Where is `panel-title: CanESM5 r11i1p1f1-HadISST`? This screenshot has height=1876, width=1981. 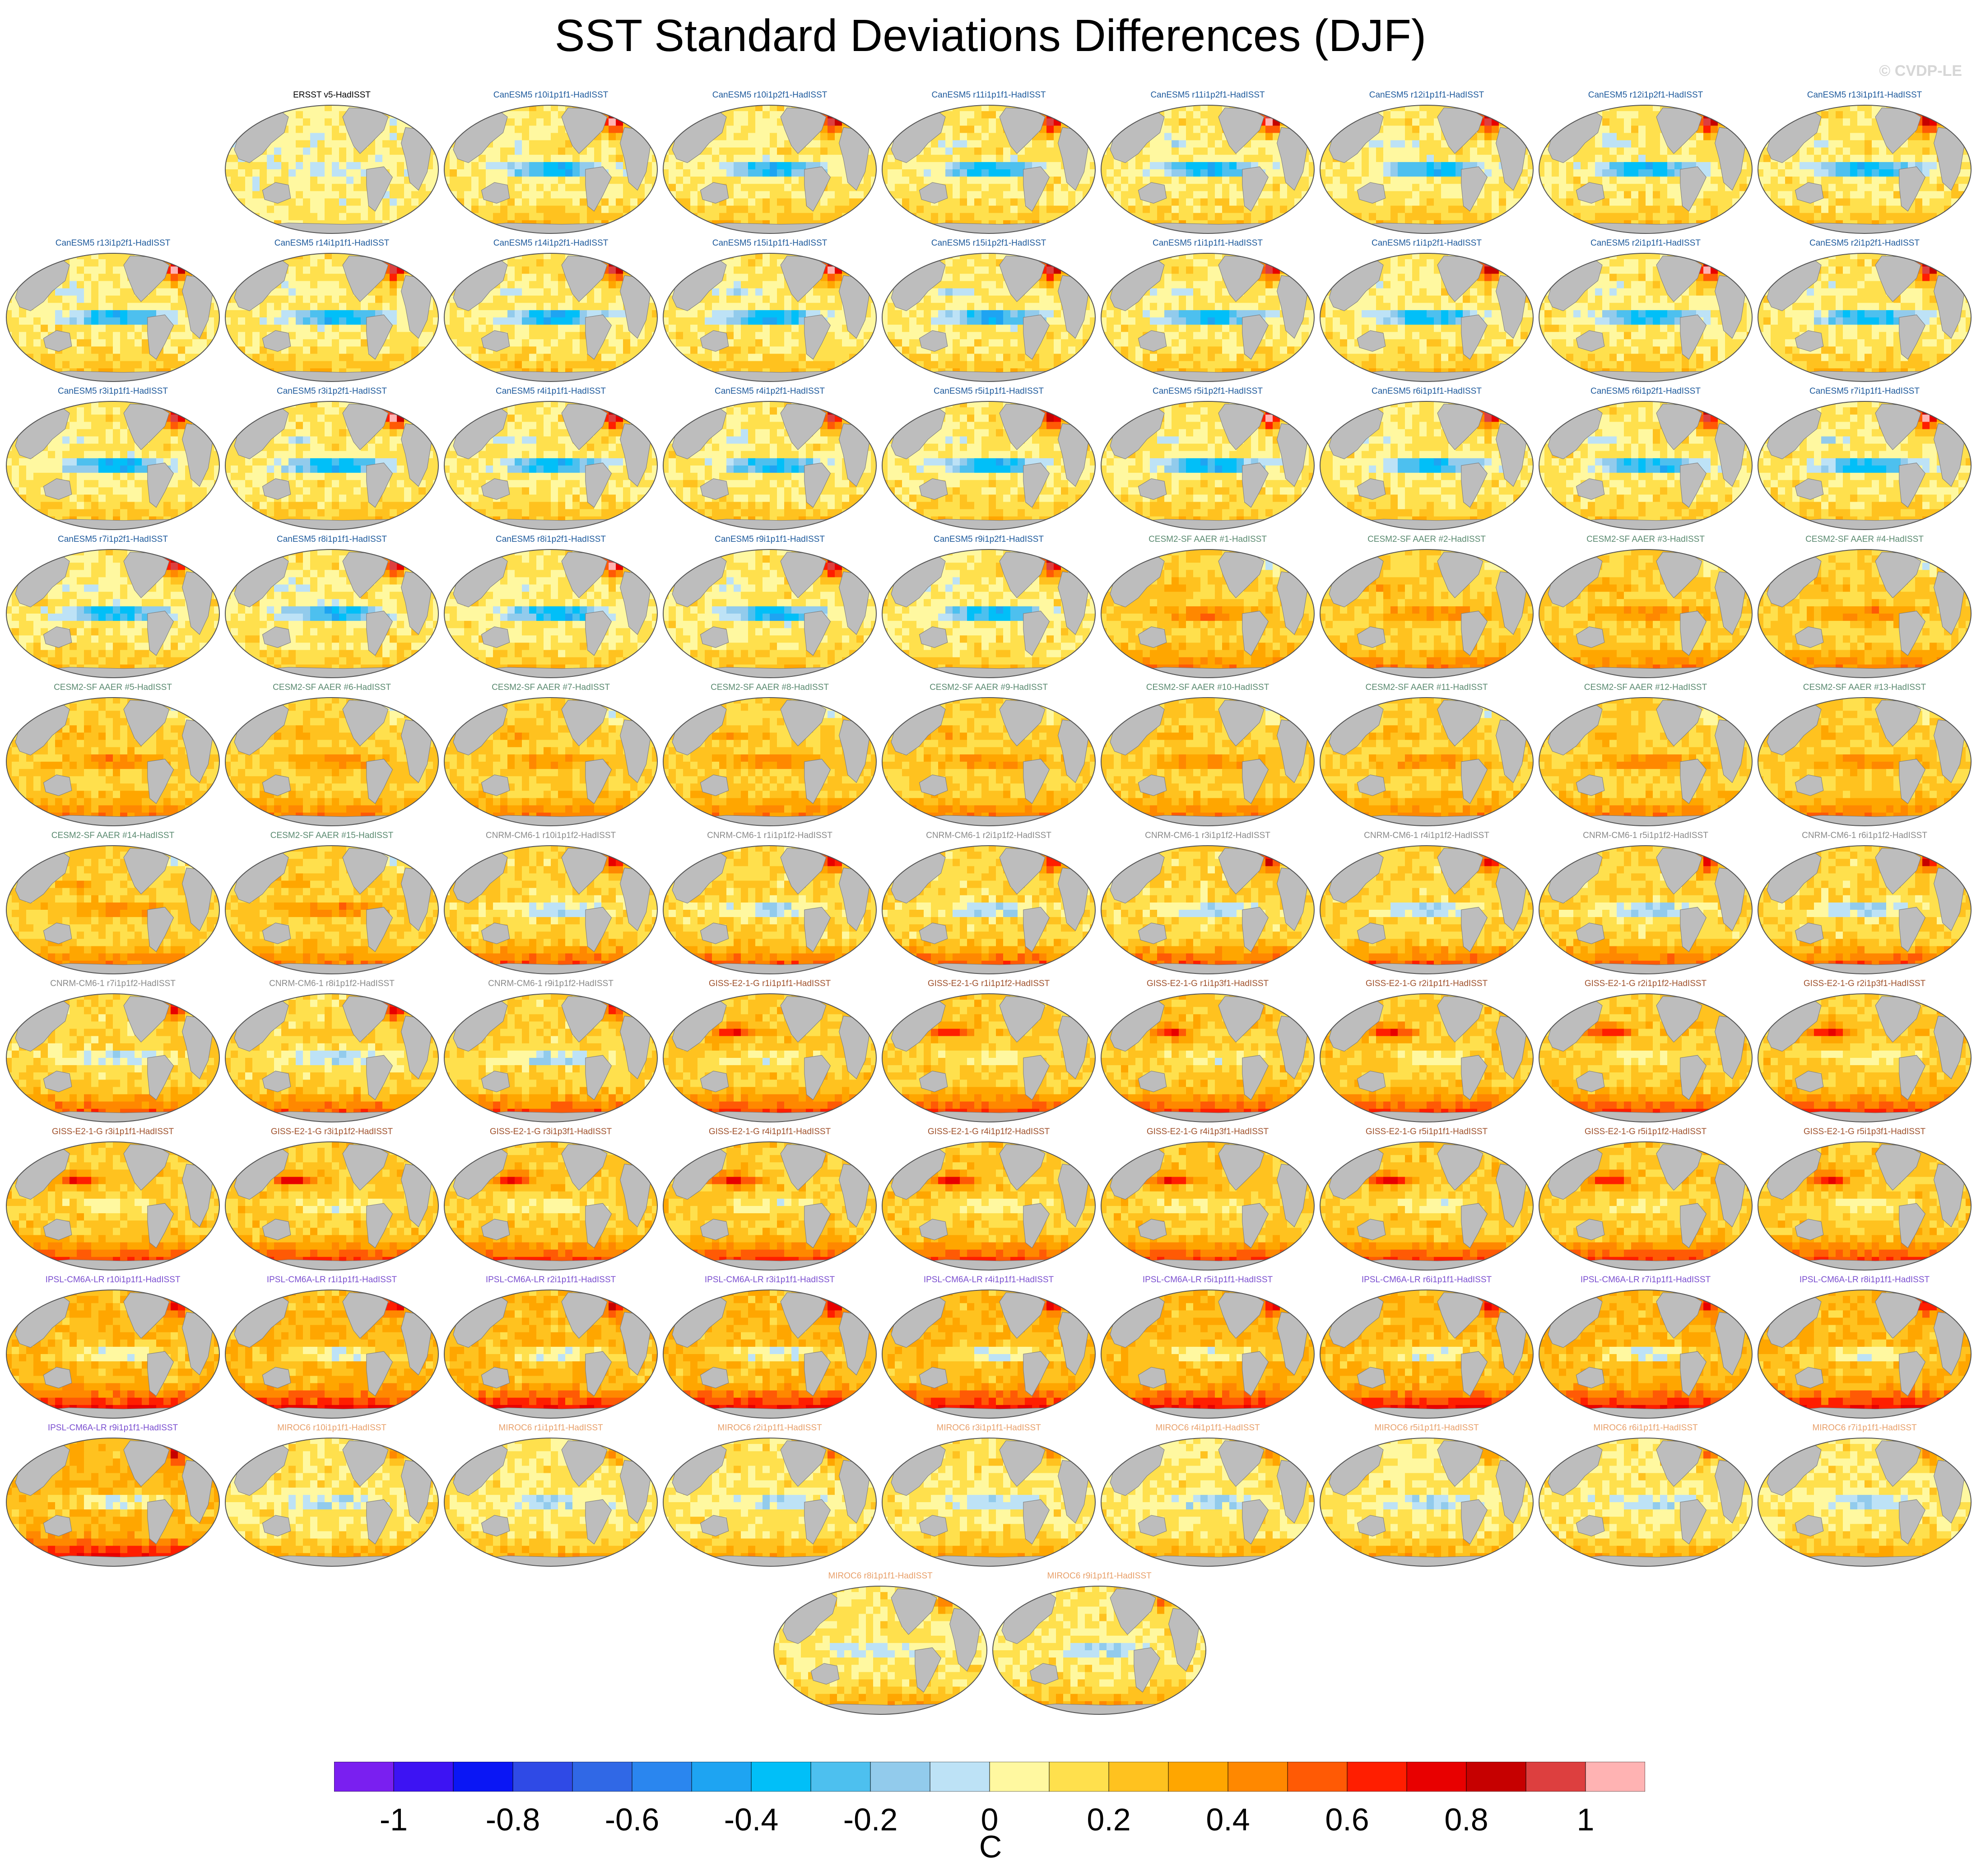 panel-title: CanESM5 r11i1p1f1-HadISST is located at coordinates (988, 97).